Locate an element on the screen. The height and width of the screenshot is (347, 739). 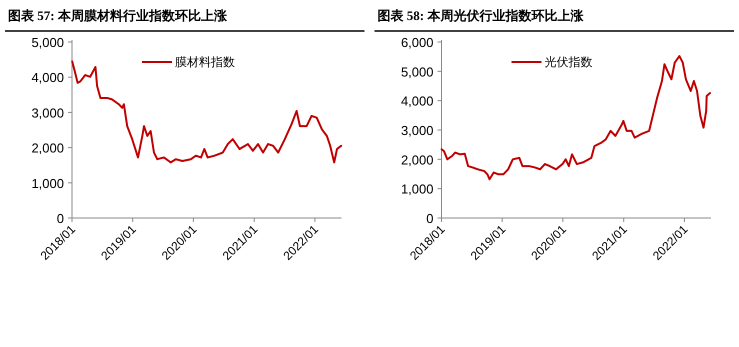
chart-title: 图表 58: 本周光伏行业指数环比上涨 is located at coordinates (481, 15).